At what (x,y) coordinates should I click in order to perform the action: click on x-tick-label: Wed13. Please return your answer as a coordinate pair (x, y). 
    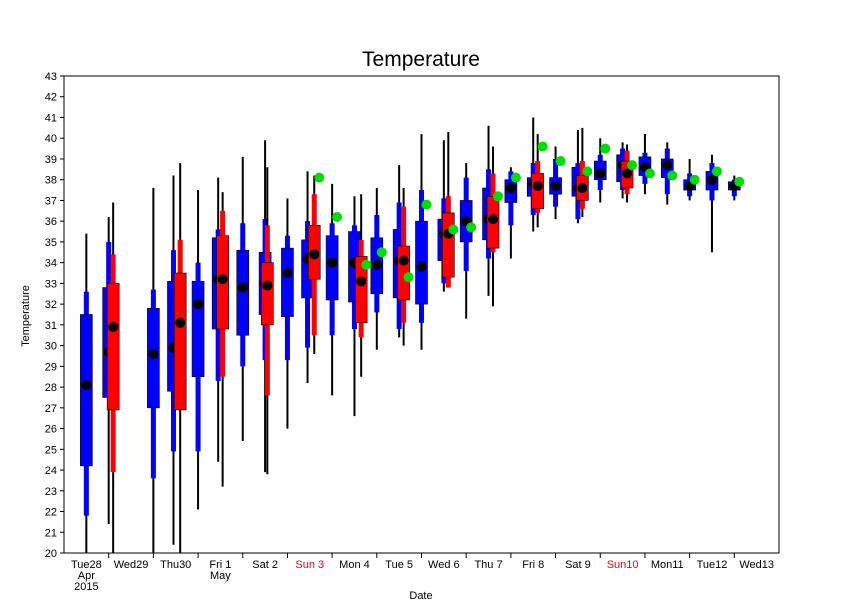
    Looking at the image, I should click on (756, 565).